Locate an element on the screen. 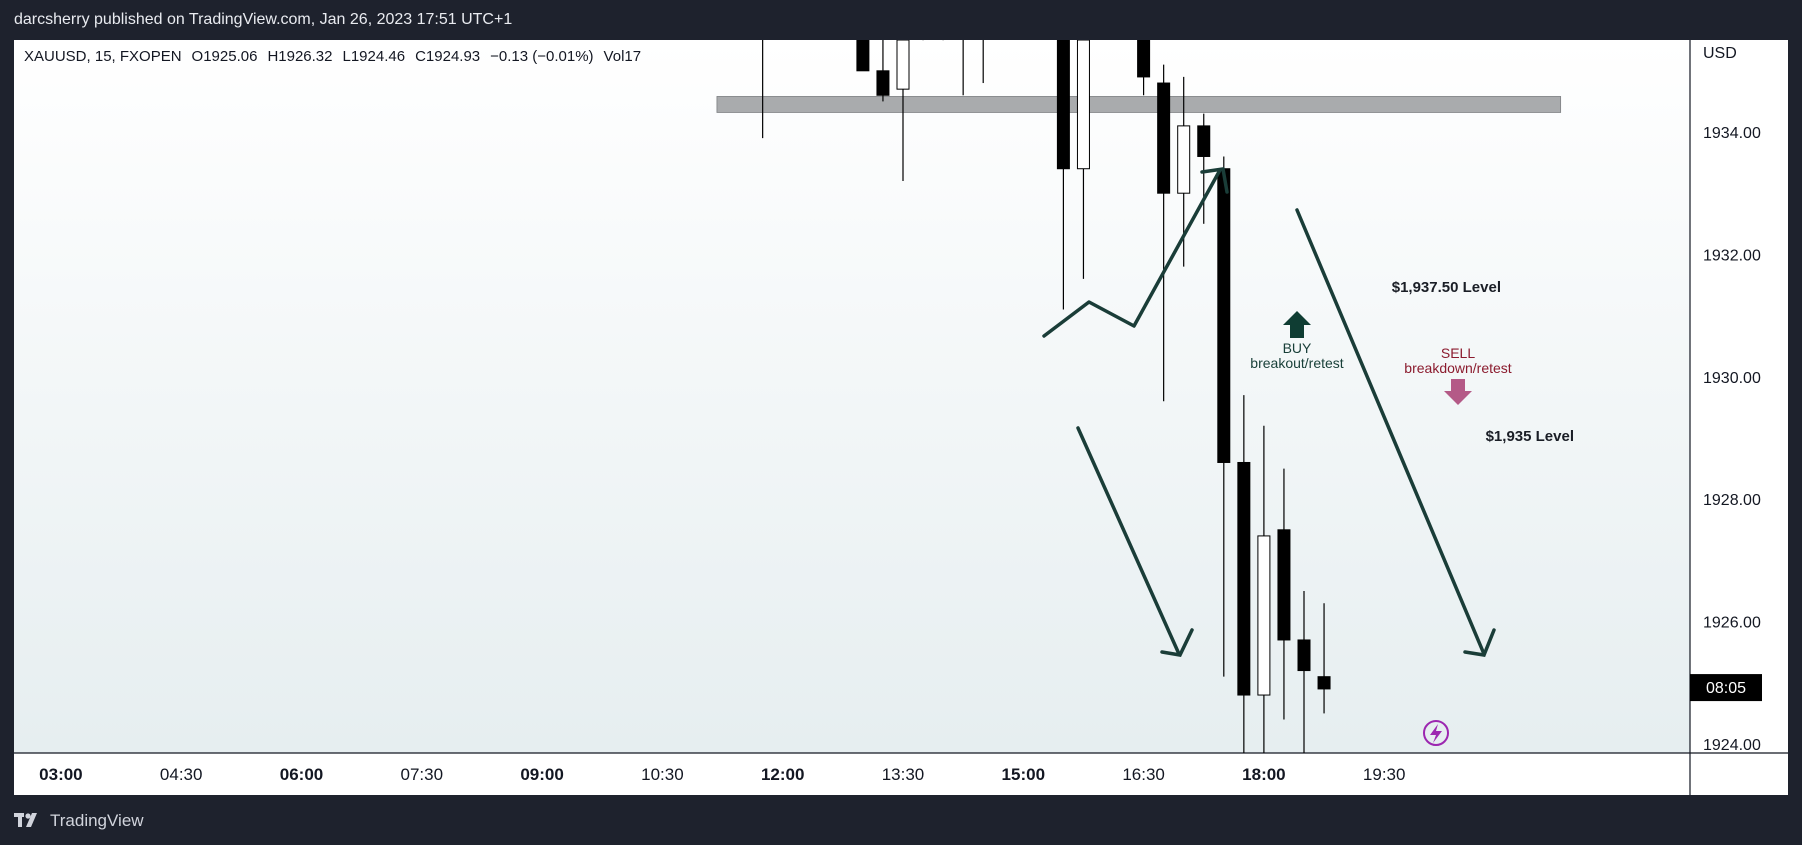  buy-label: BUY is located at coordinates (1297, 348).